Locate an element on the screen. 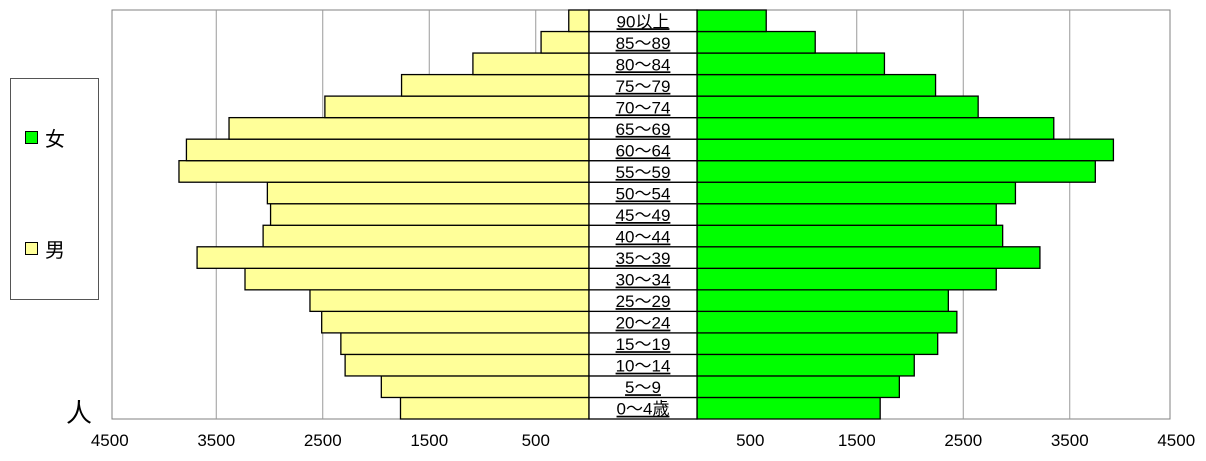 This screenshot has height=461, width=1206. age-label: 85～89 is located at coordinates (643, 43).